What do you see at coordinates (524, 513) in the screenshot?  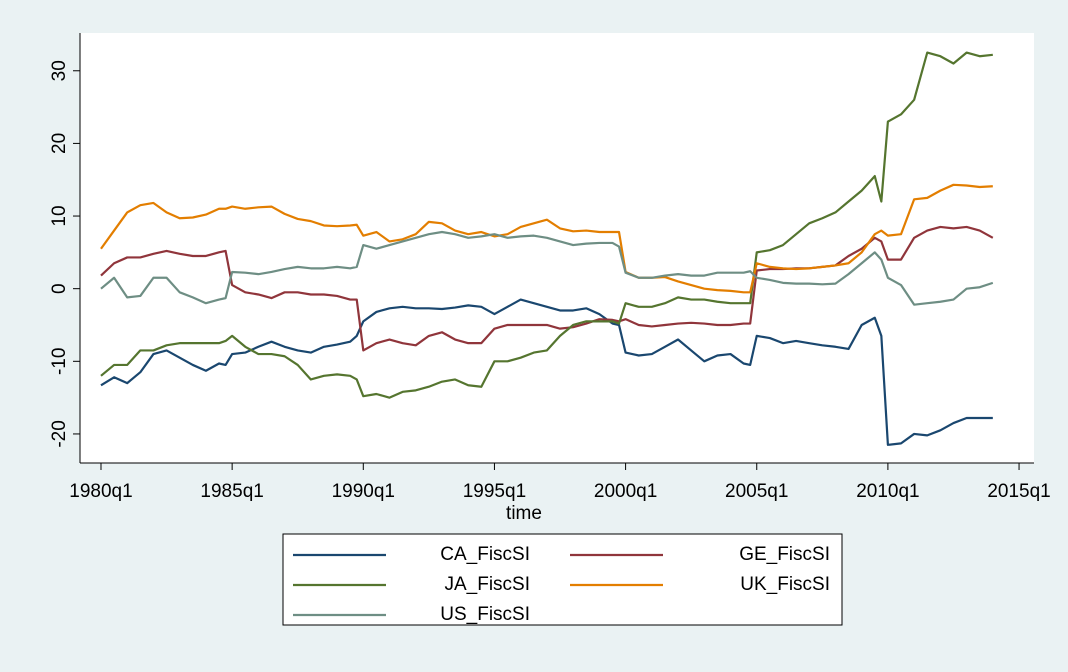 I see `x-axis-title: time` at bounding box center [524, 513].